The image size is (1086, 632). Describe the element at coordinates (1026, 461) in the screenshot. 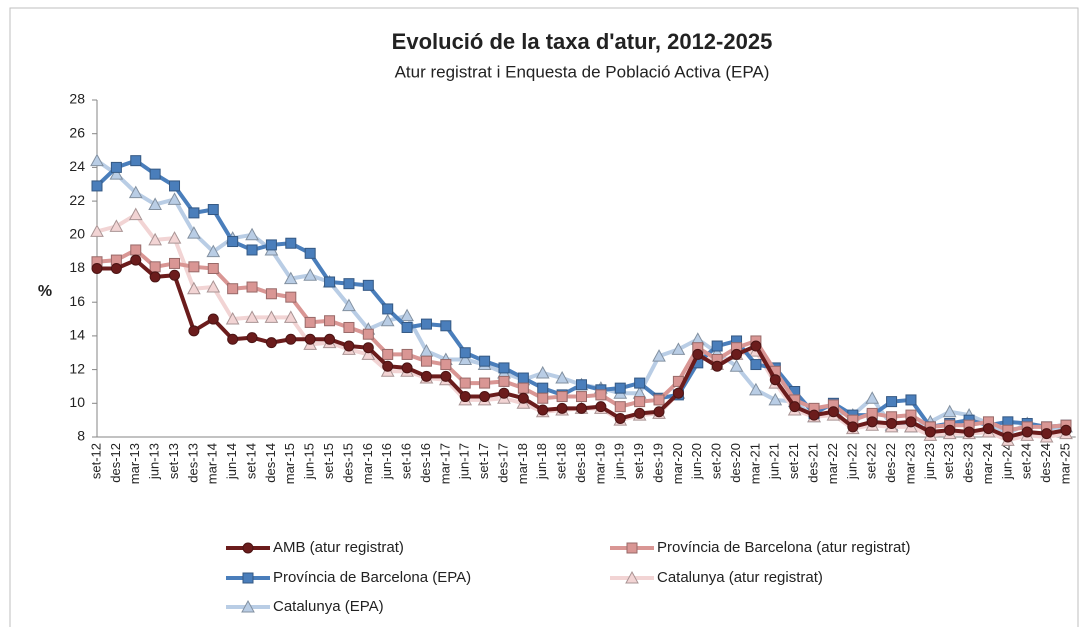

I see `x-tick-label: set-24` at that location.